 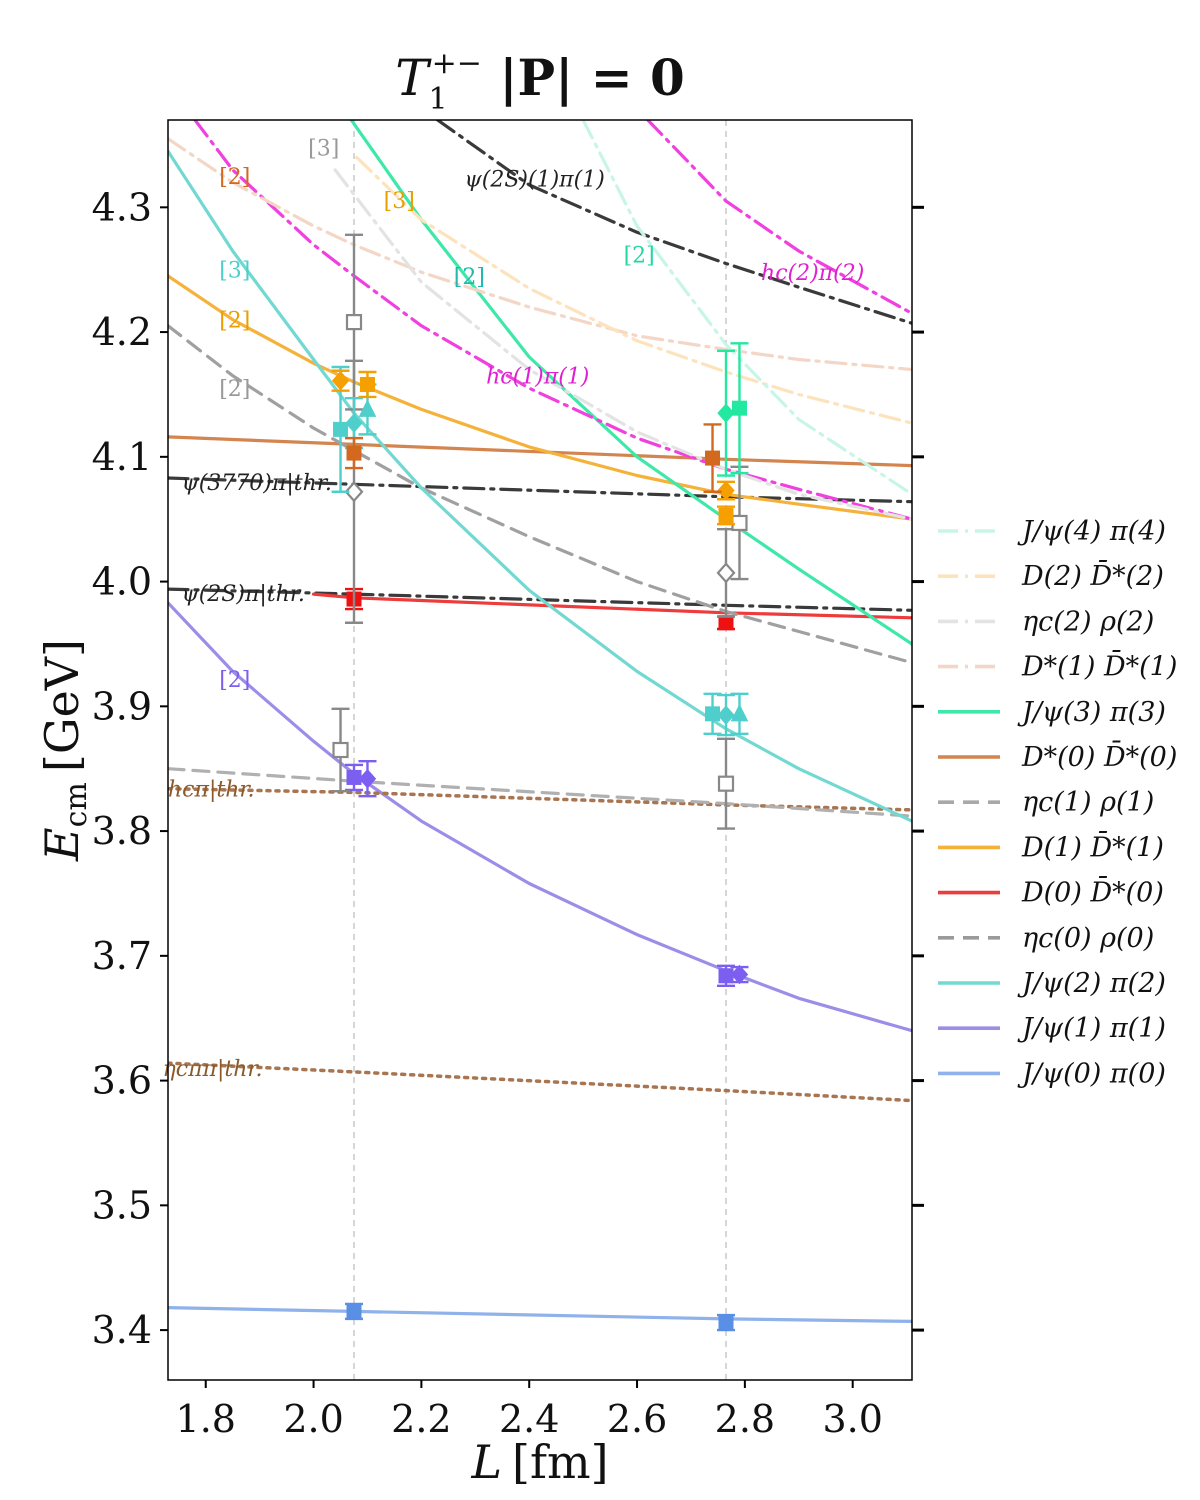 What do you see at coordinates (1091, 1028) in the screenshot?
I see `legend-label: J/ψ(1) π(1)` at bounding box center [1091, 1028].